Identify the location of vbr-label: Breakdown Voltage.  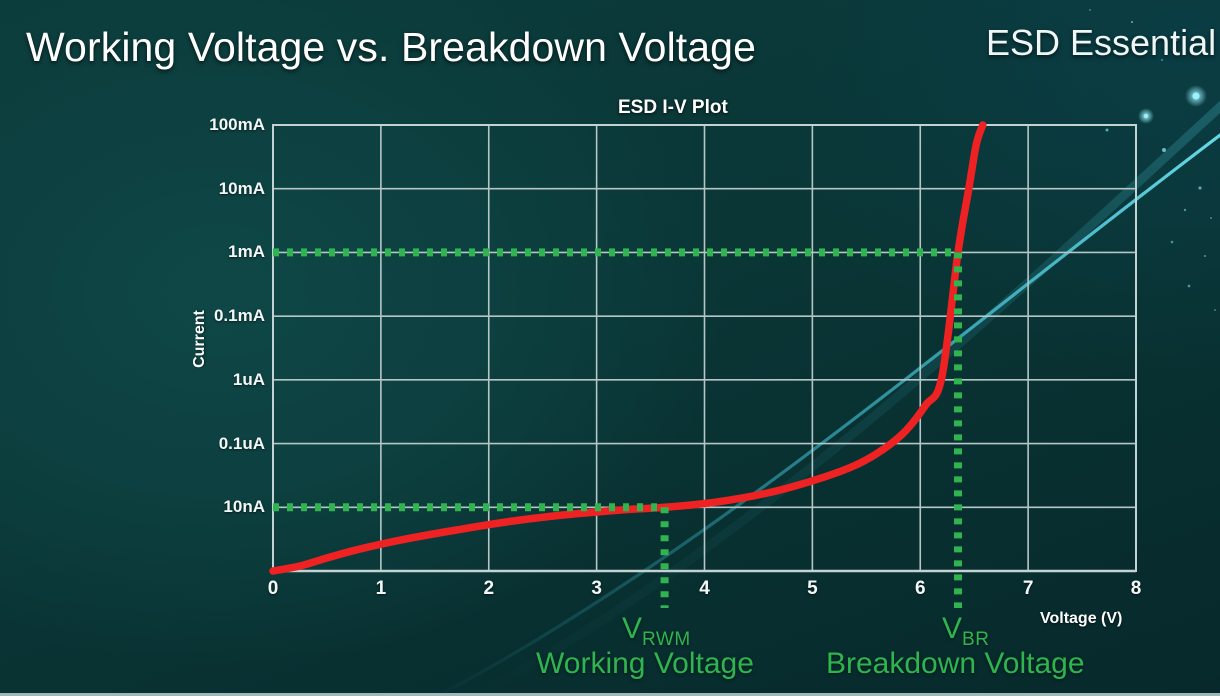
(955, 663).